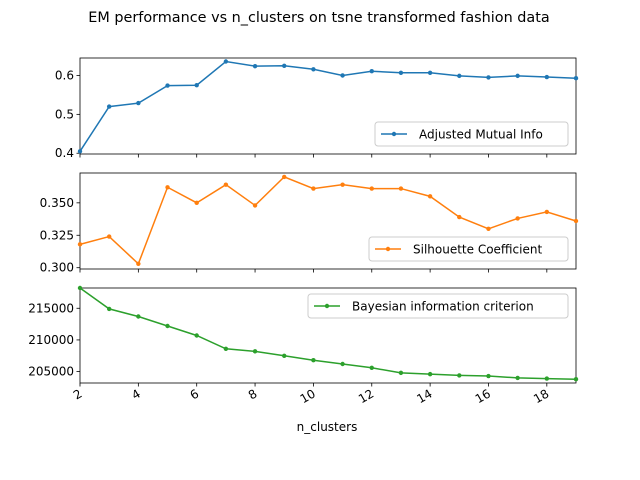  Describe the element at coordinates (327, 427) in the screenshot. I see `x-axis-label: n_clusters` at that location.